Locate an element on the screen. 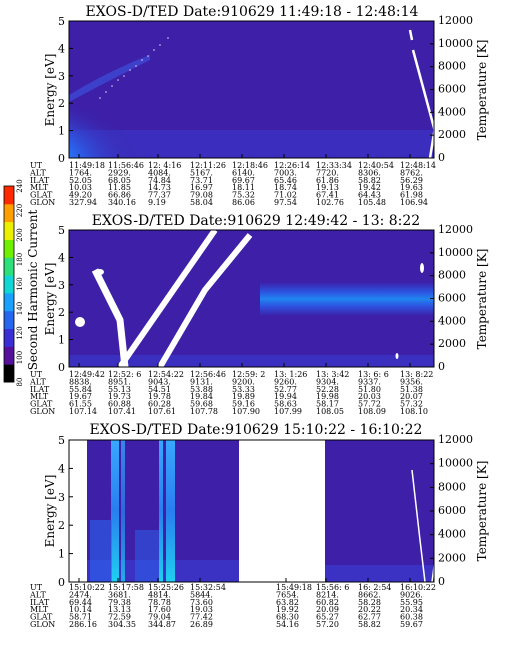 The width and height of the screenshot is (505, 649). yticks-2: 0 1 2 3 4 5 is located at coordinates (65, 299).